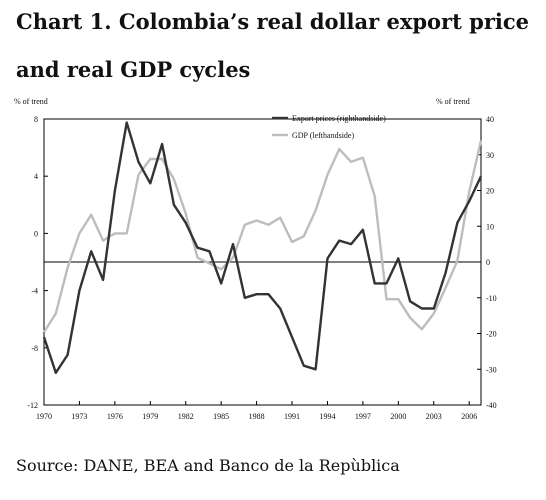  What do you see at coordinates (434, 416) in the screenshot?
I see `x-axis-tick-label: 2003` at bounding box center [434, 416].